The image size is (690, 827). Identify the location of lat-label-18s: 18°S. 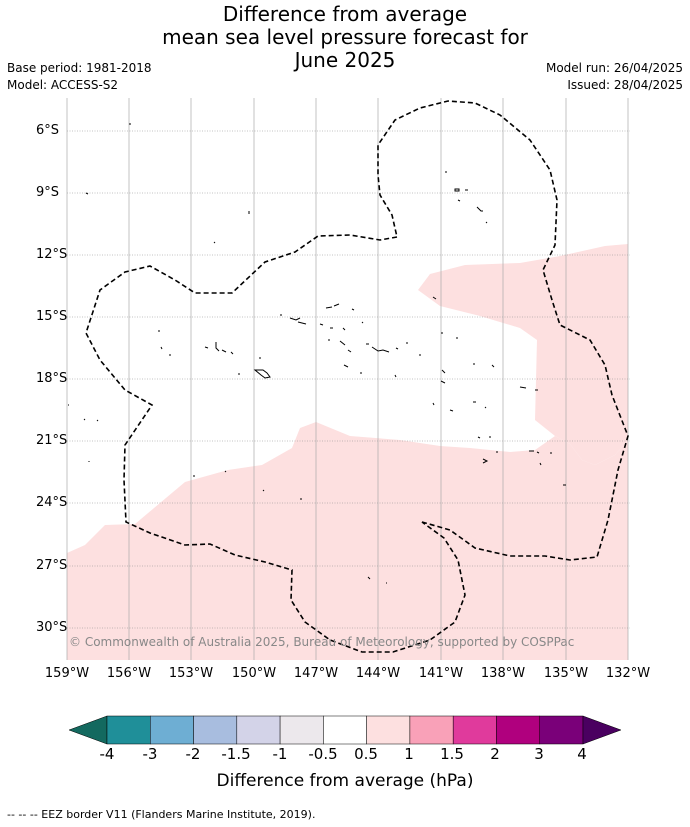
(52, 378).